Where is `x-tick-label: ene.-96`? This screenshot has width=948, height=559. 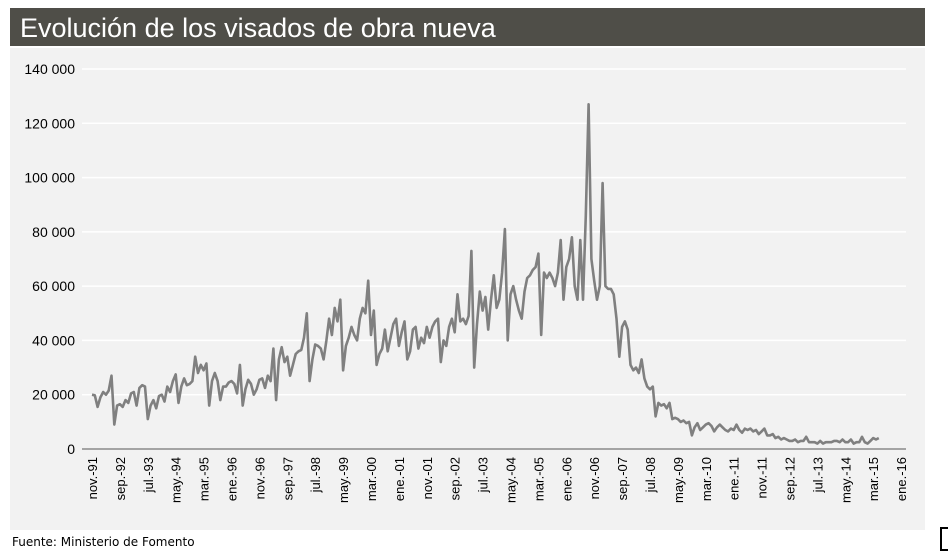
x-tick-label: ene.-96 is located at coordinates (232, 479).